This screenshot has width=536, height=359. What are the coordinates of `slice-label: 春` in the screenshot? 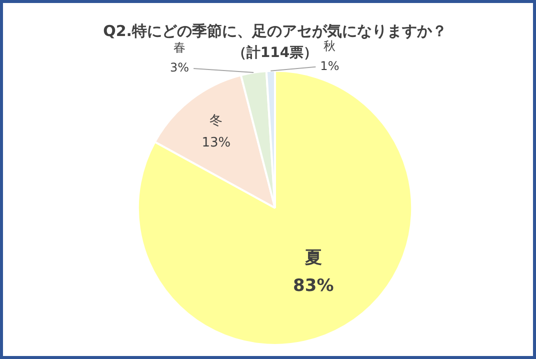 It's located at (180, 47).